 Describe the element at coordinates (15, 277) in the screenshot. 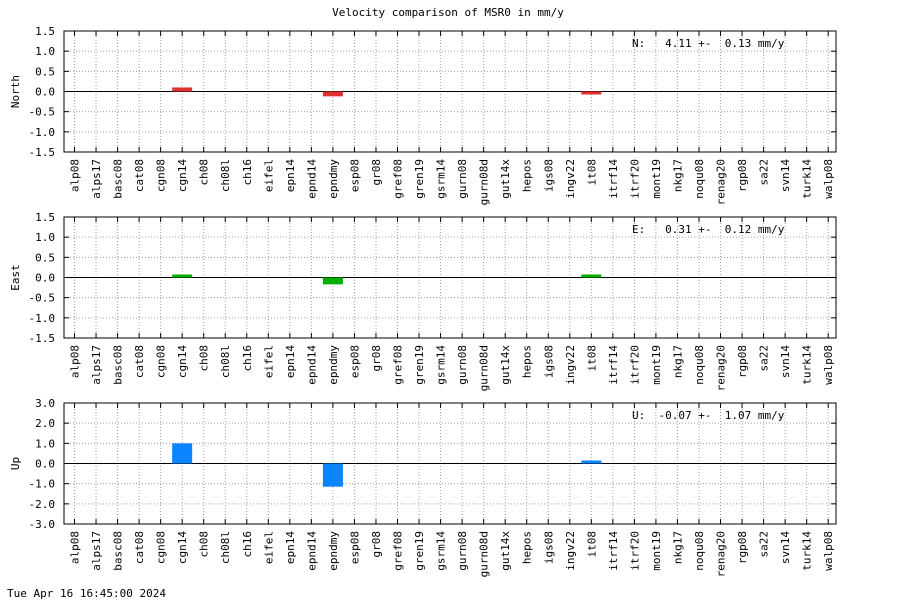

I see `y-axis-label: East` at that location.